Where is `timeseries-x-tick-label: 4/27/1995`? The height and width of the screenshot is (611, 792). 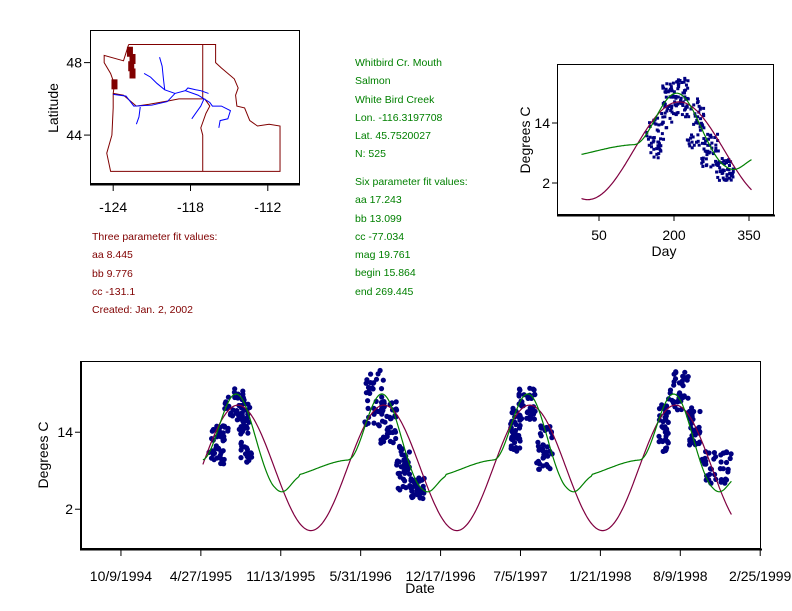
timeseries-x-tick-label: 4/27/1995 is located at coordinates (201, 576).